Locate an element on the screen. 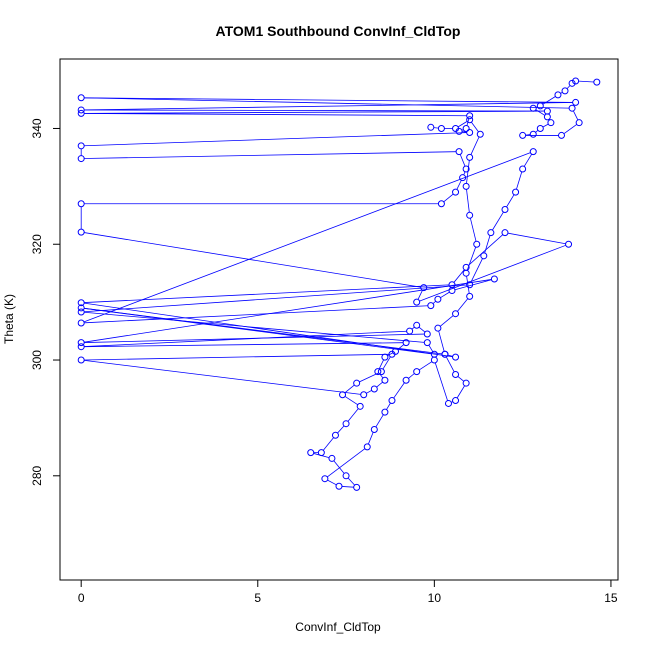 The image size is (650, 650). x-tick-label: 15 is located at coordinates (611, 598).